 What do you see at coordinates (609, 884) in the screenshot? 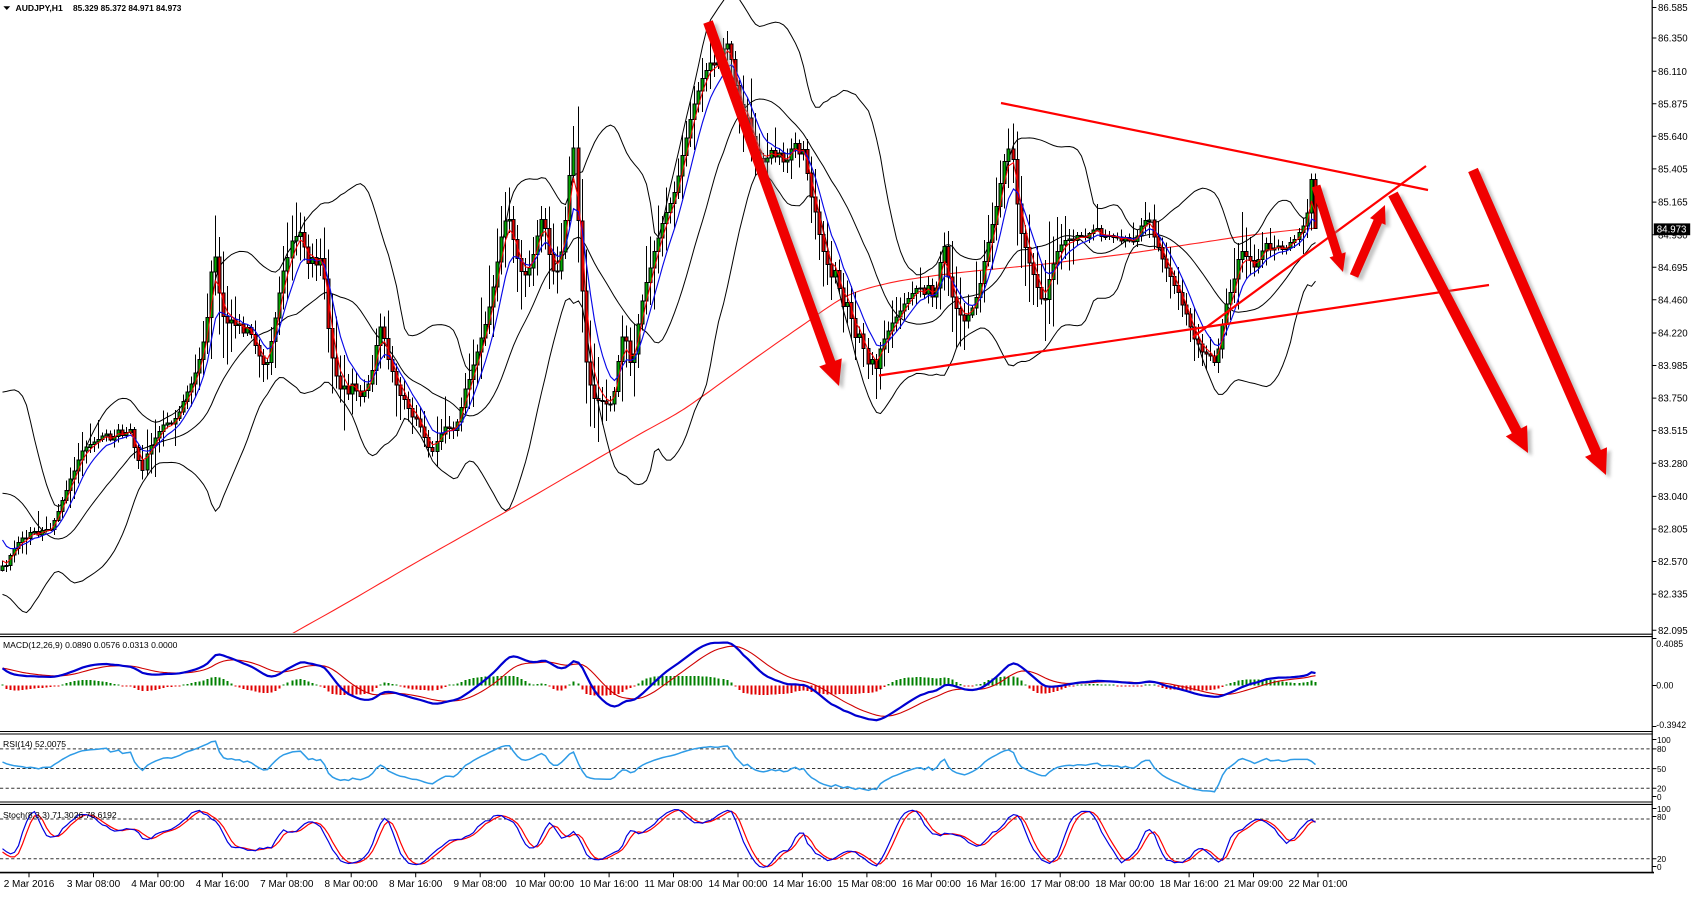
I see `svg-text: 10 Mar 16:00` at bounding box center [609, 884].